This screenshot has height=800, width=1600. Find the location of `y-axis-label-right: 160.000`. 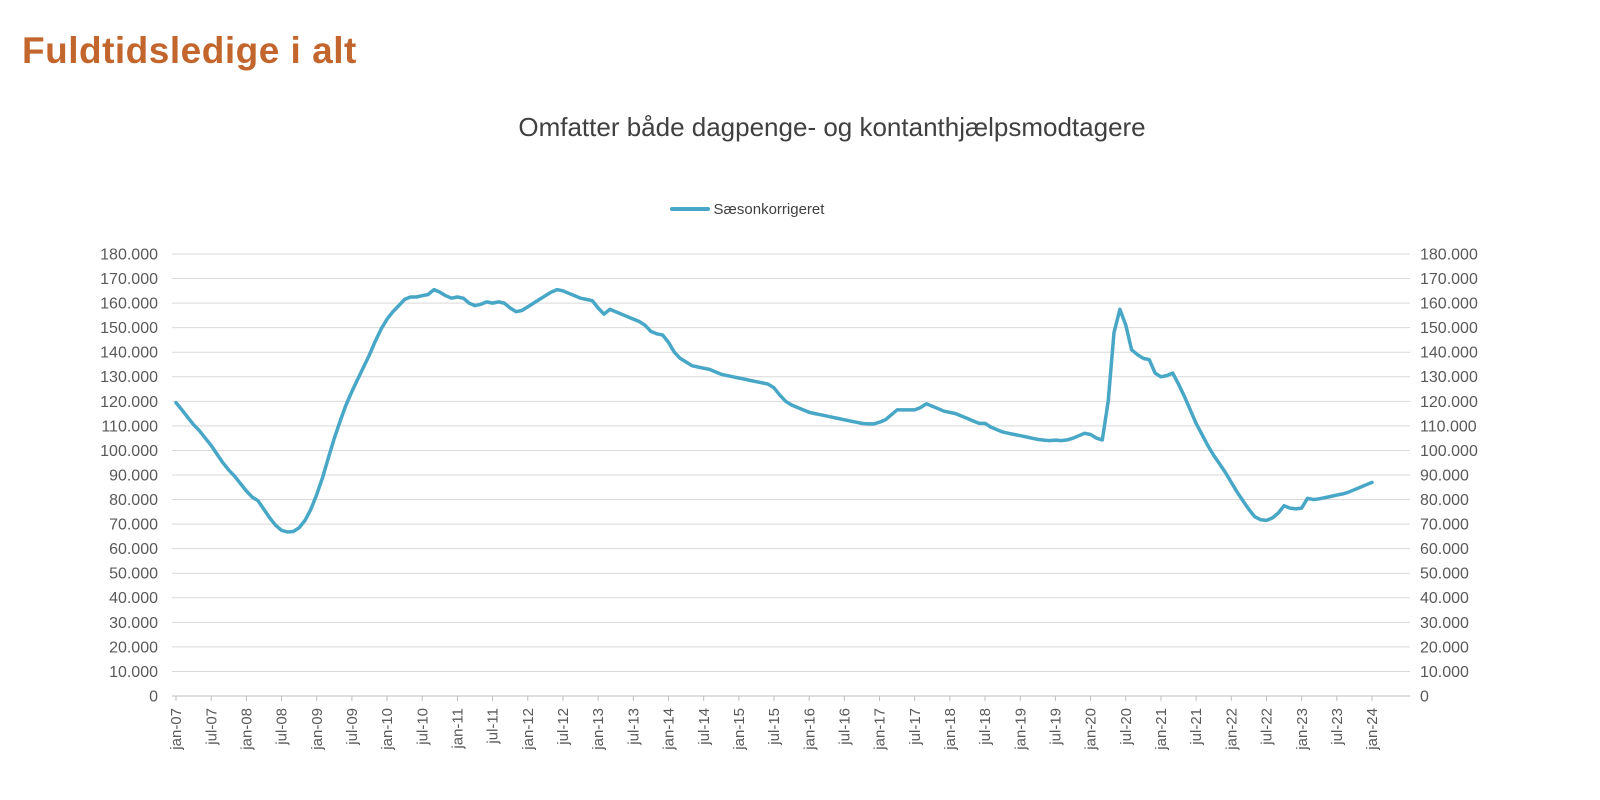

y-axis-label-right: 160.000 is located at coordinates (1449, 304).